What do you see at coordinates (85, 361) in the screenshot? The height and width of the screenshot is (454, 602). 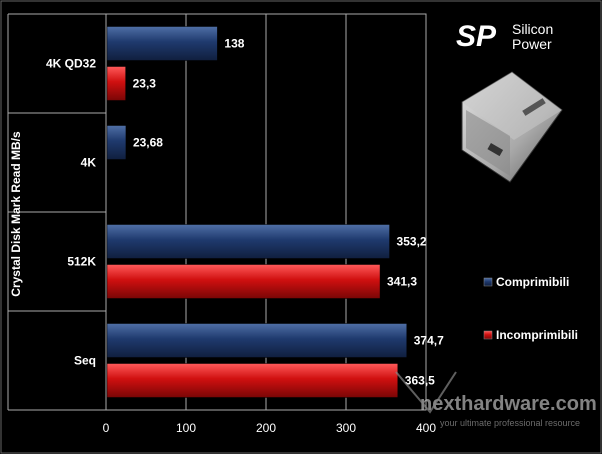 I see `category-label: Seq` at bounding box center [85, 361].